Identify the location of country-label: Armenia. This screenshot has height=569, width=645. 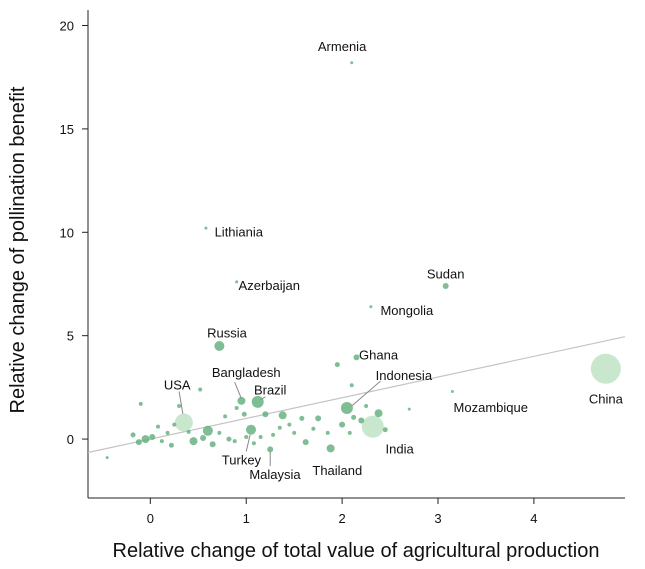
(342, 46).